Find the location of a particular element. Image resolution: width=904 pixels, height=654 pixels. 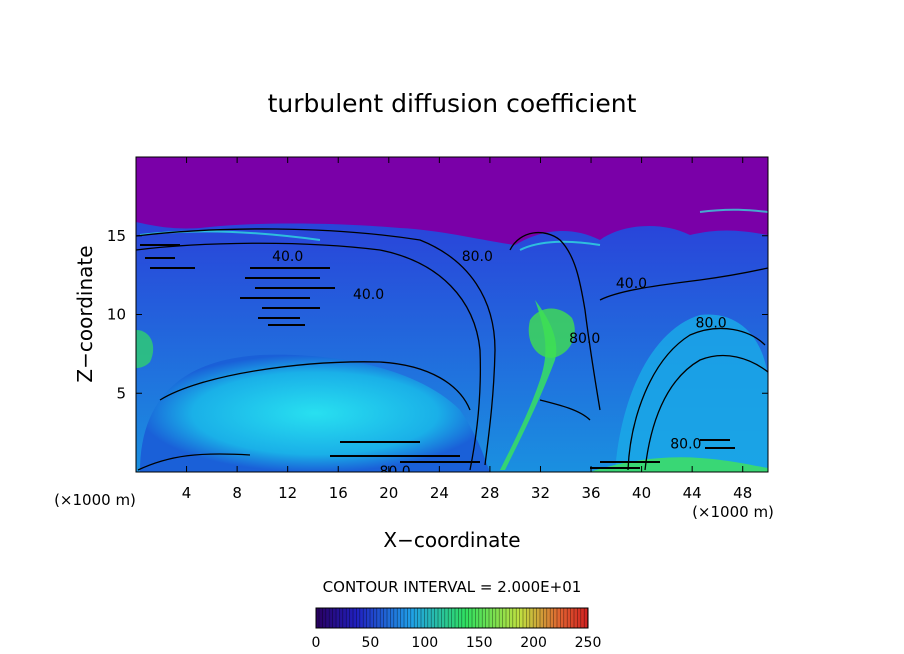

colorbar-tick-label: 50 is located at coordinates (370, 643).